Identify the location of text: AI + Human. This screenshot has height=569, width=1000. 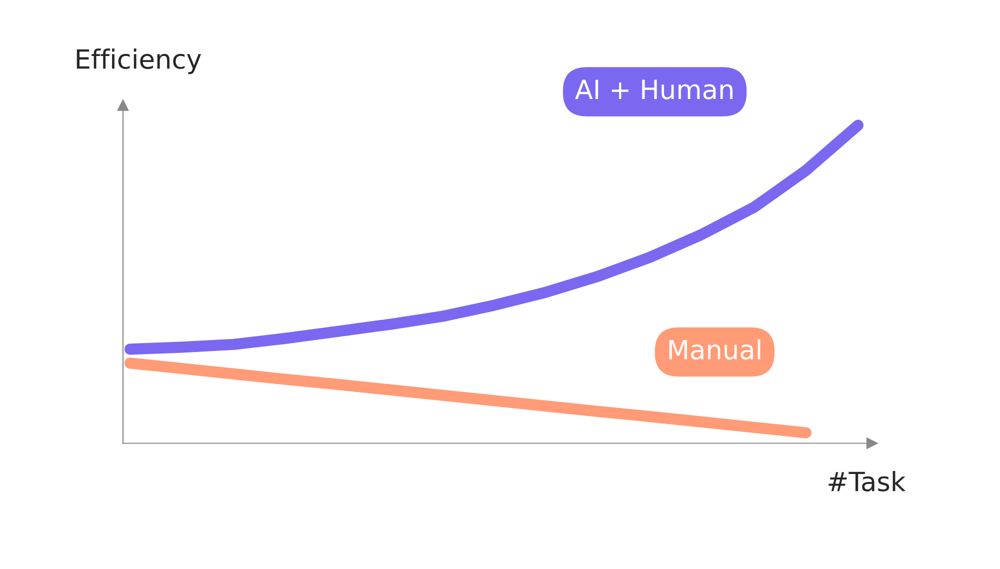
(653, 90).